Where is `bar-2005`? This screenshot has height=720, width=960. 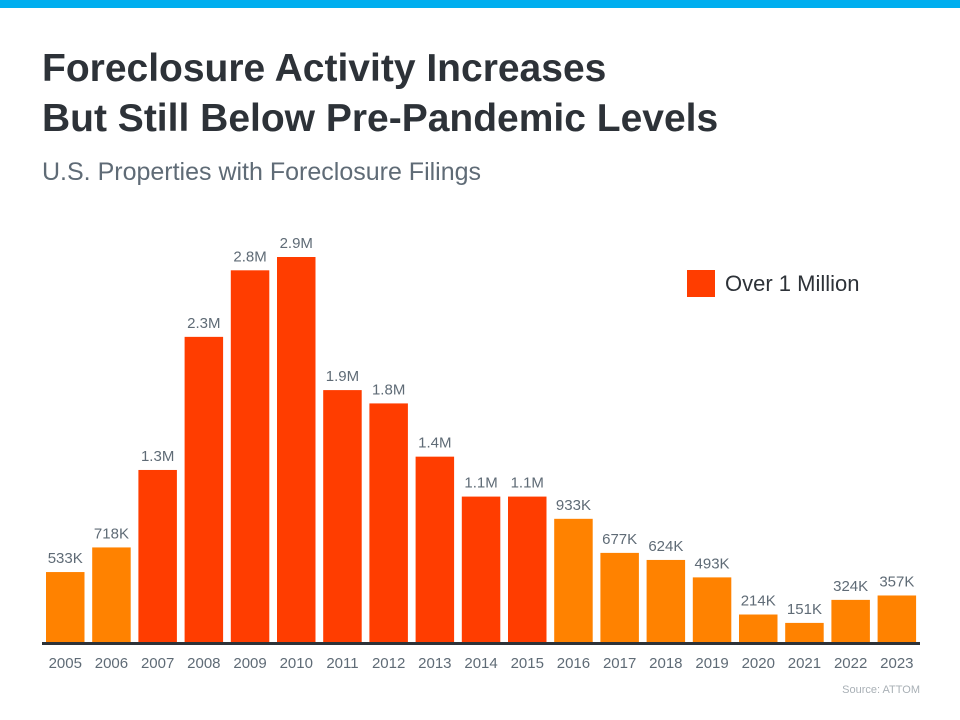 bar-2005 is located at coordinates (65, 607).